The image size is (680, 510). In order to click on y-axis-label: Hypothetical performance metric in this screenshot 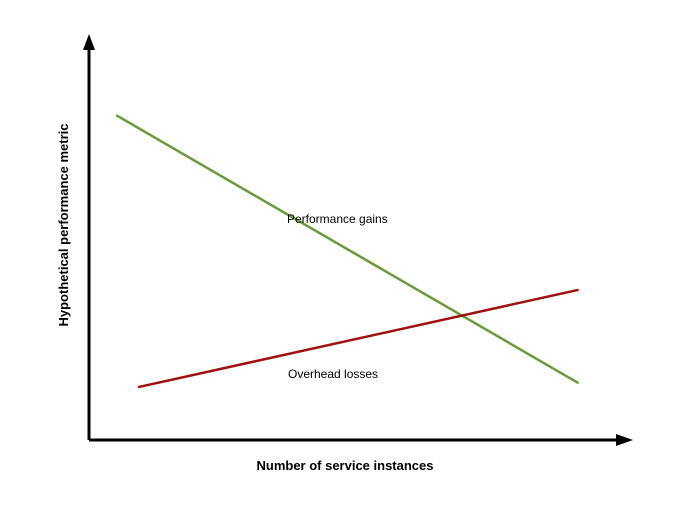, I will do `click(63, 224)`.